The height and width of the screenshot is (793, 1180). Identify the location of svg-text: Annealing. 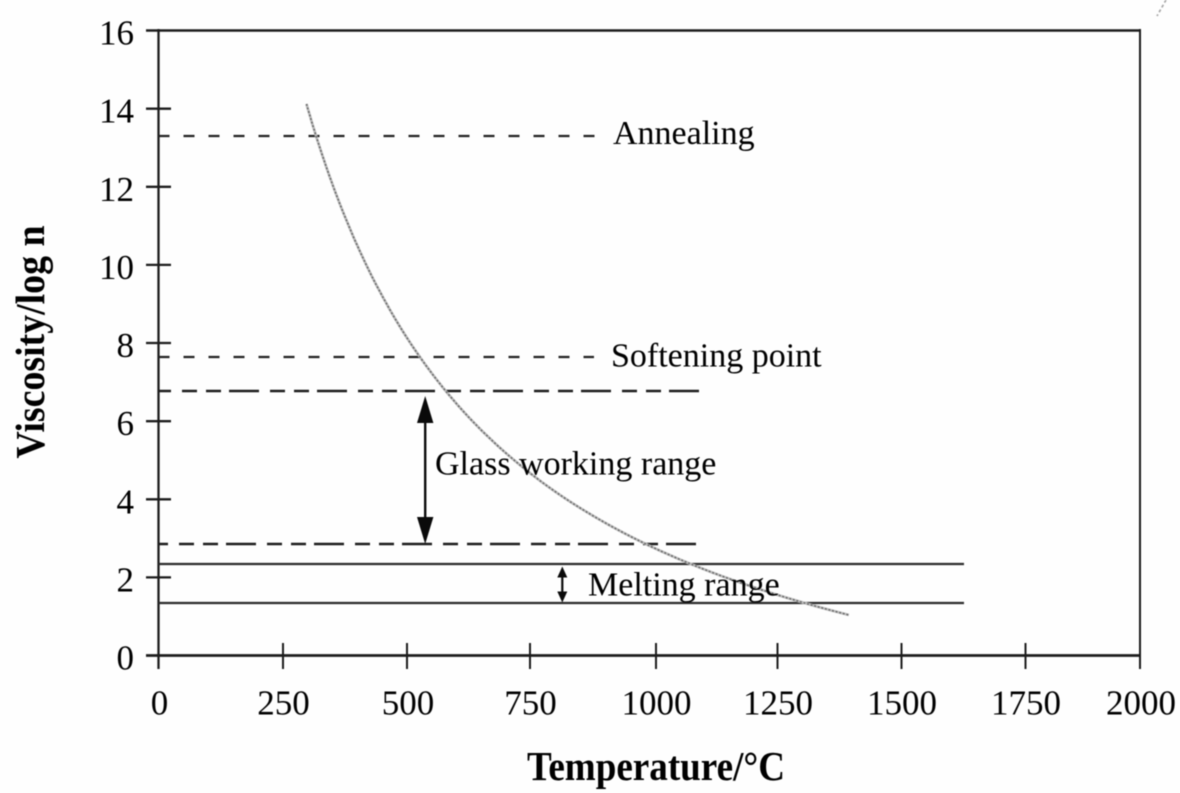
(684, 133).